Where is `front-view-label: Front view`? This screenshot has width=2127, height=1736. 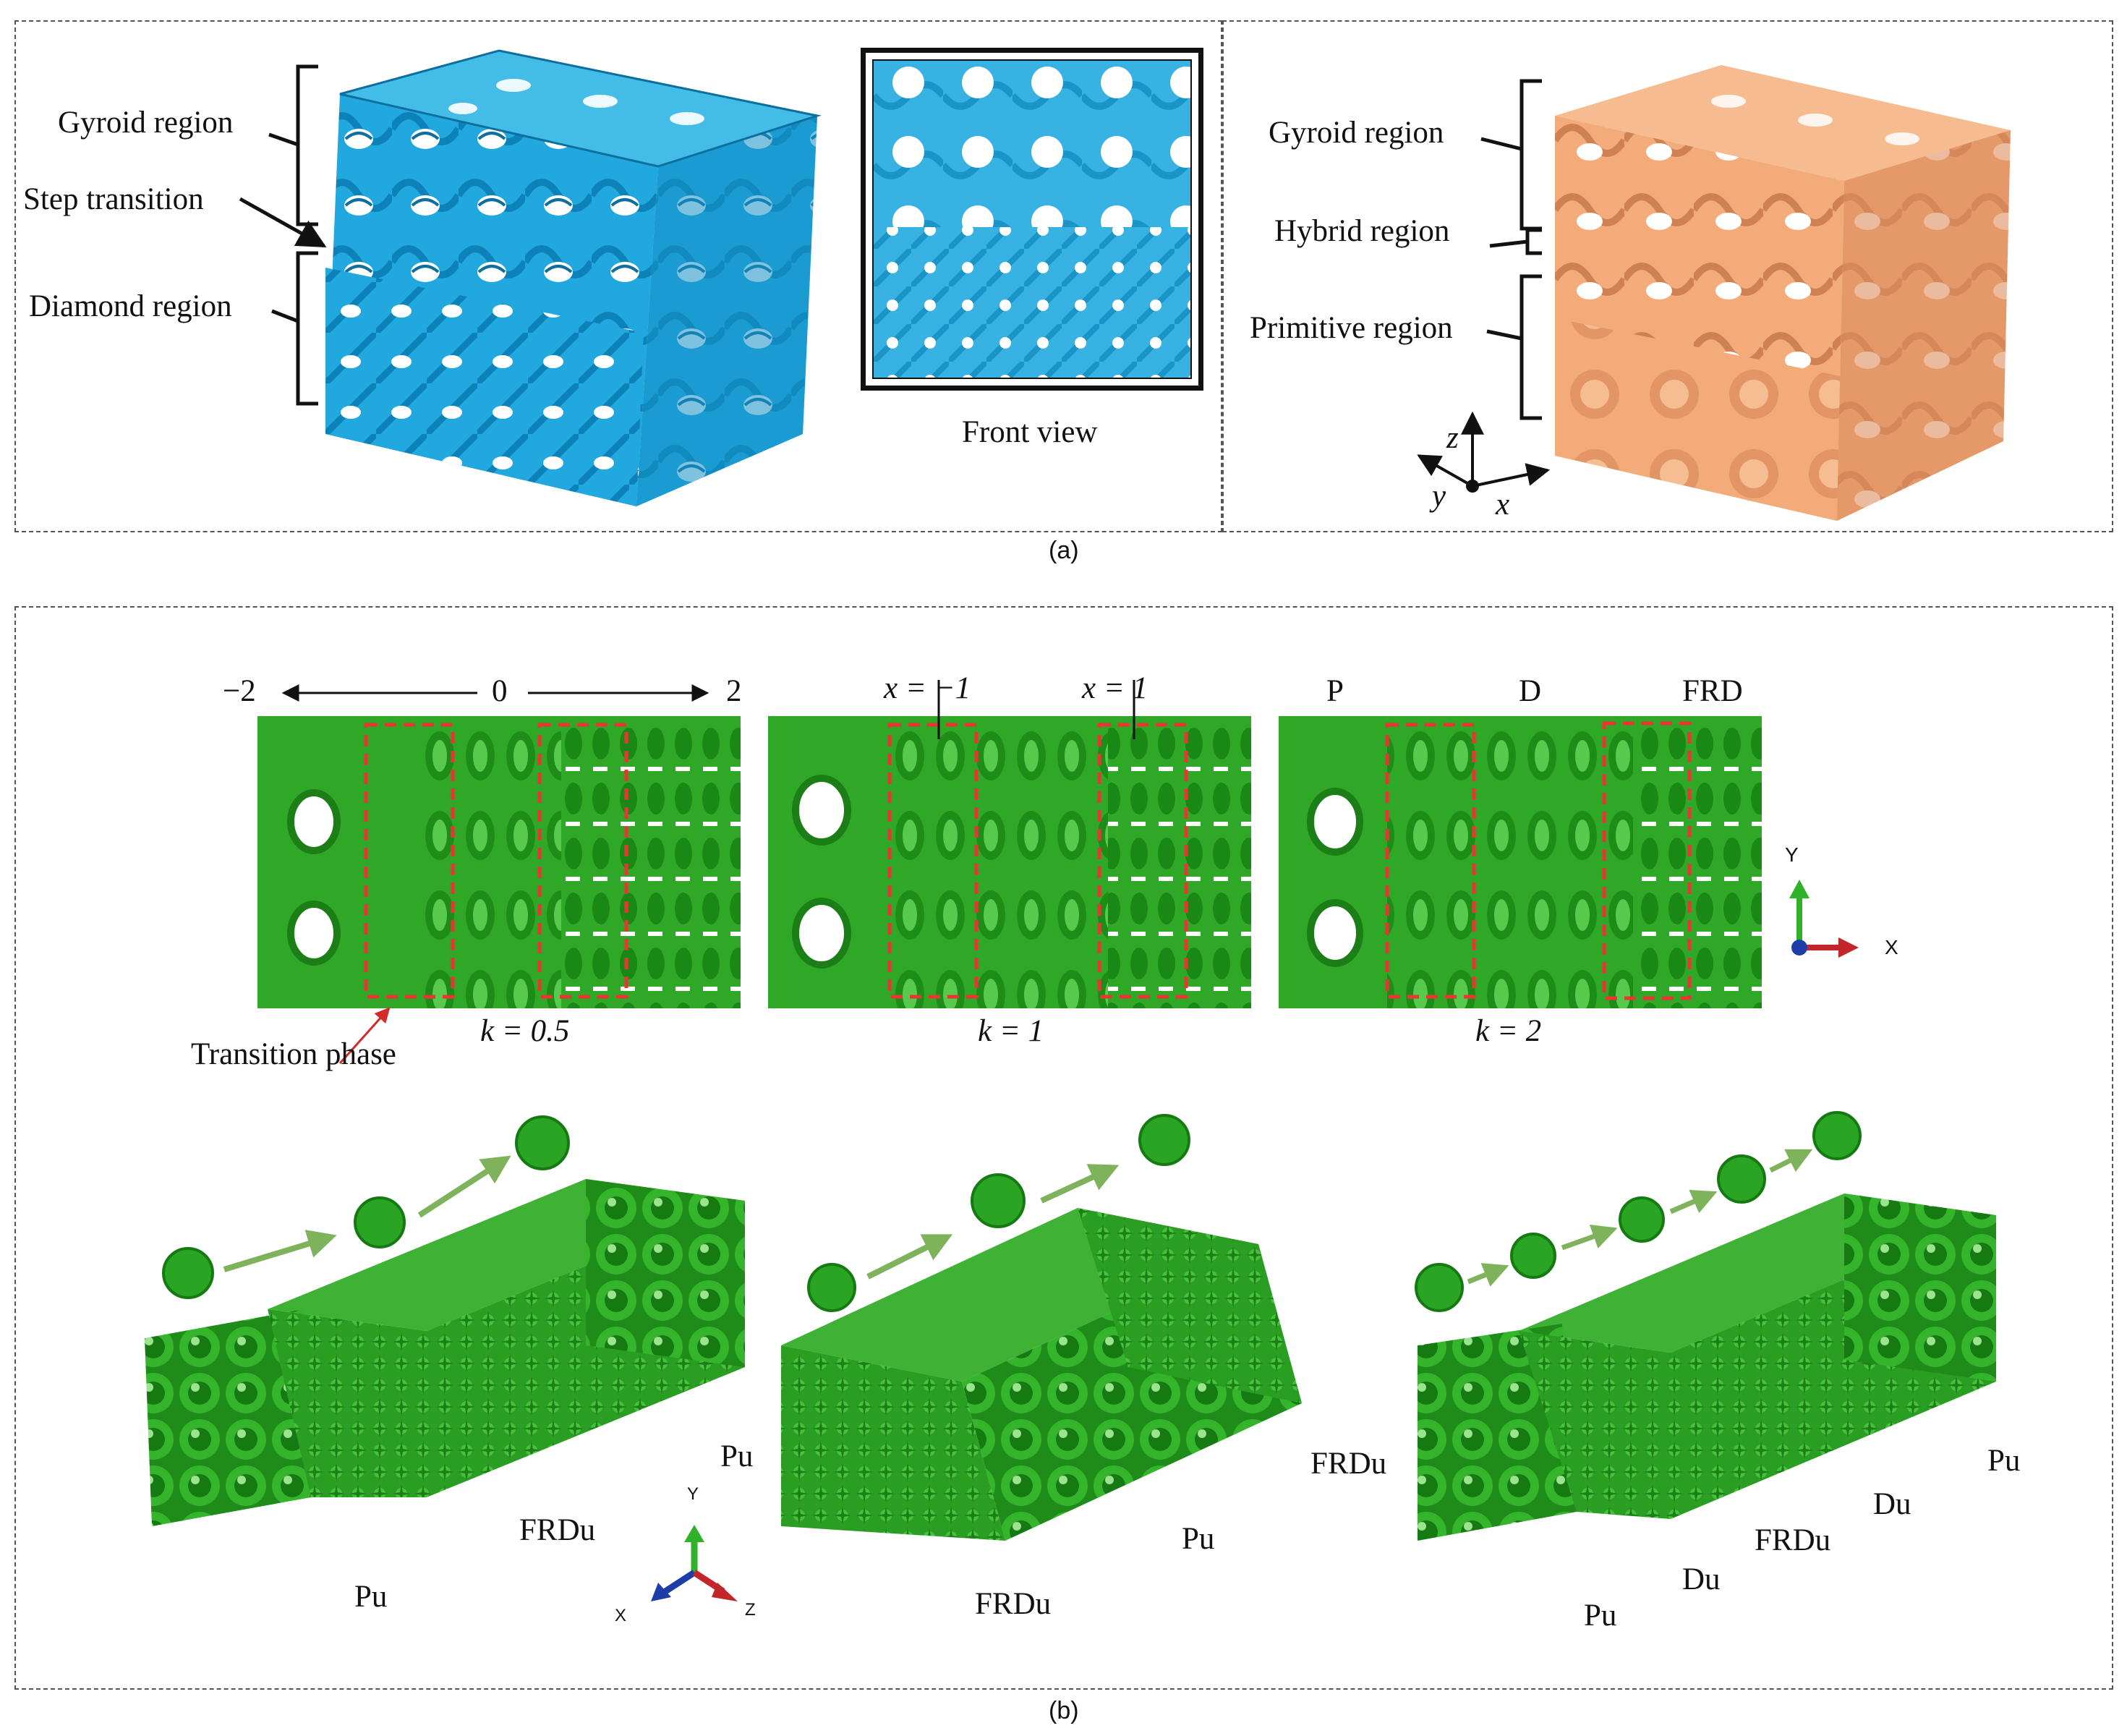 front-view-label: Front view is located at coordinates (1030, 432).